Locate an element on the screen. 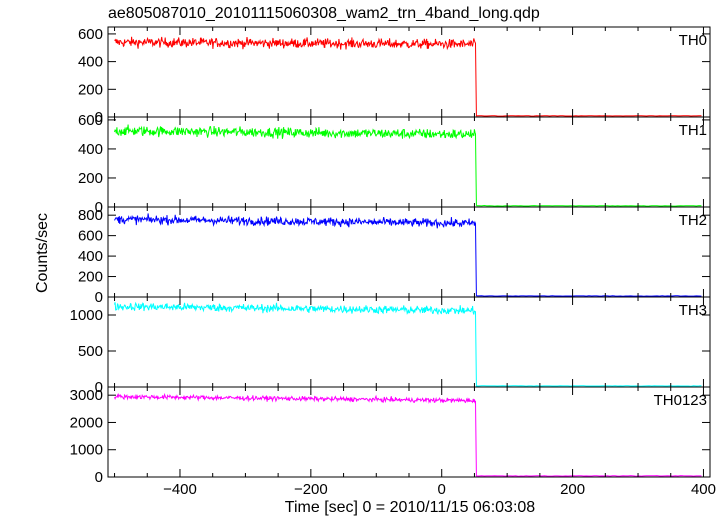 This screenshot has width=723, height=516. series-label-th1: TH1 is located at coordinates (693, 130).